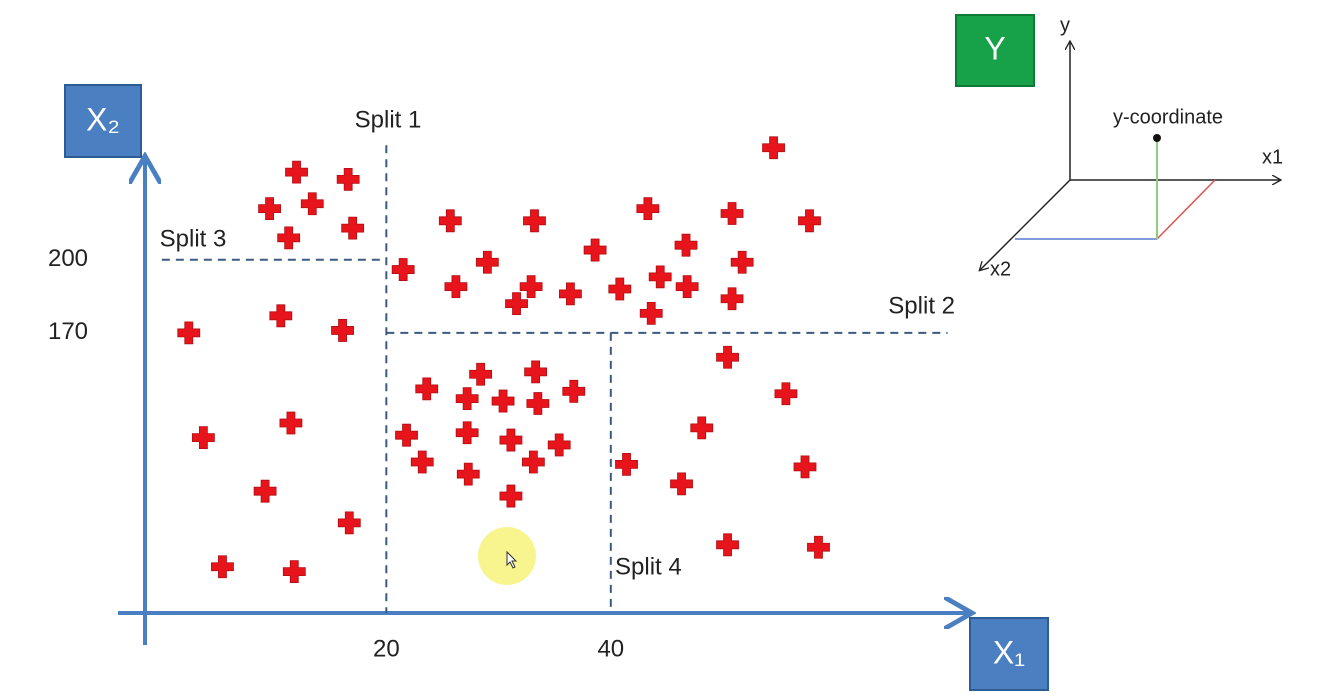 This screenshot has width=1320, height=698. I want to click on inset-x2-axis, so click(1025, 224).